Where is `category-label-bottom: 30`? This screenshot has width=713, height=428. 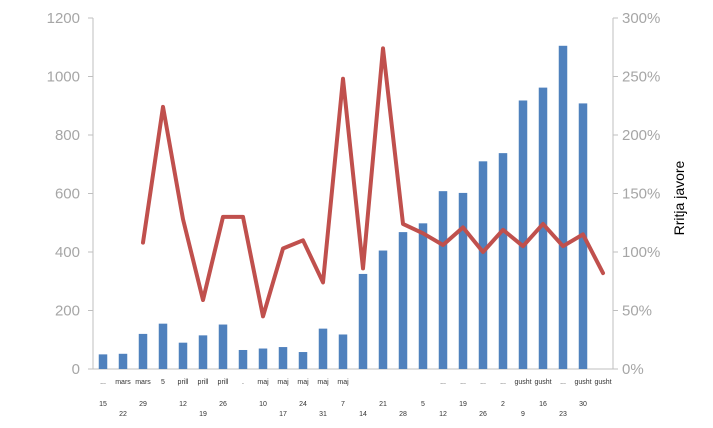
category-label-bottom: 30 is located at coordinates (583, 404).